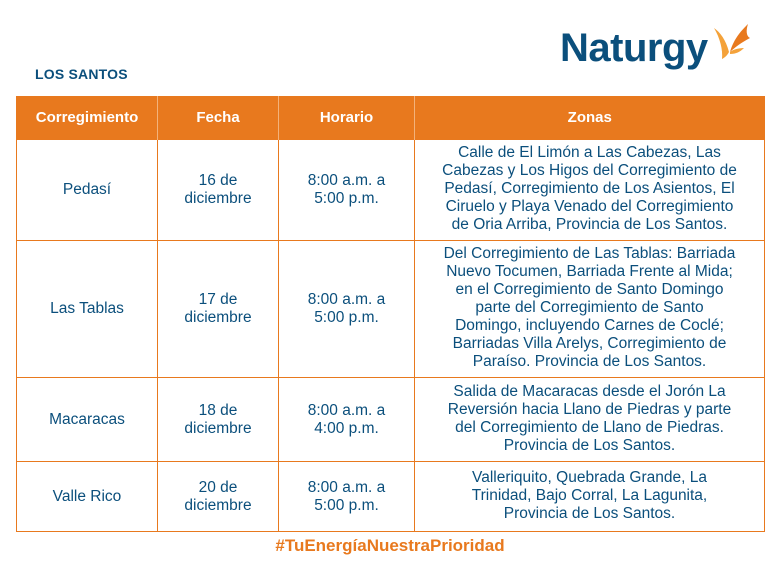 This screenshot has width=780, height=563. What do you see at coordinates (731, 41) in the screenshot?
I see `butterfly-icon` at bounding box center [731, 41].